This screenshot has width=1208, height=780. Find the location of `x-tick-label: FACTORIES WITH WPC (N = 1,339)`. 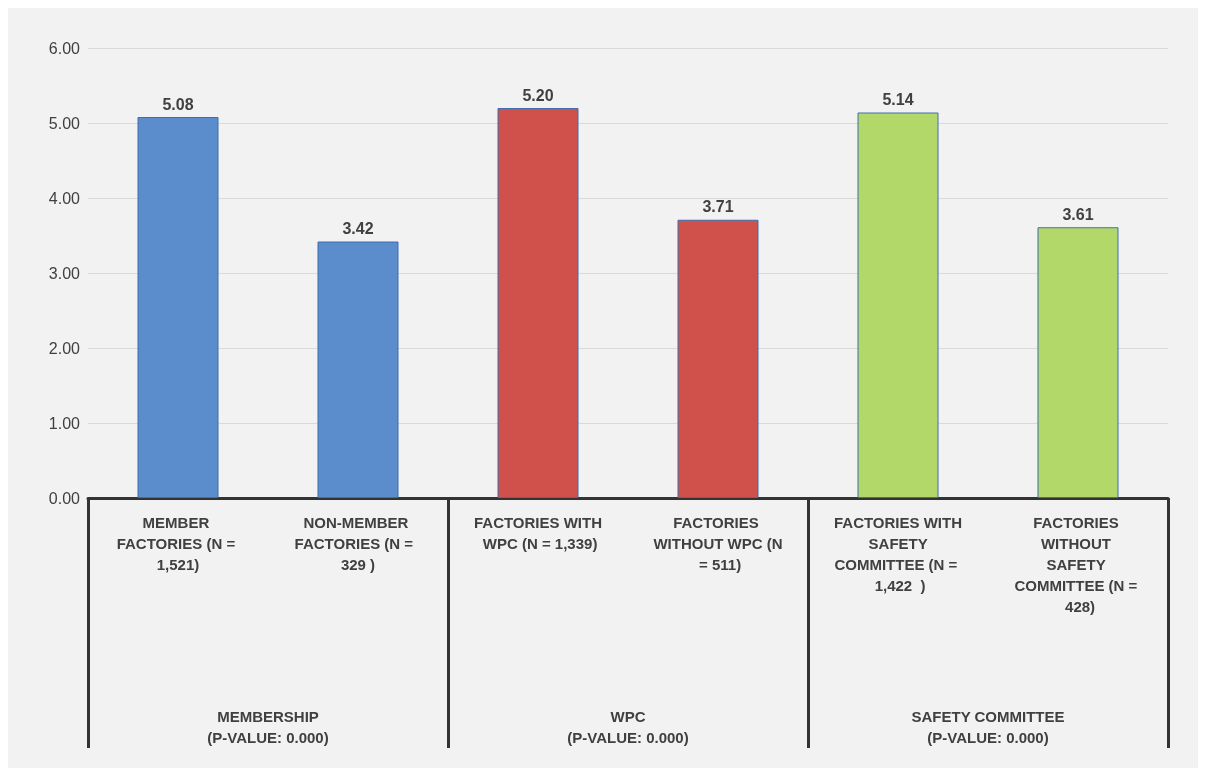

x-tick-label: FACTORIES WITH WPC (N = 1,339) is located at coordinates (538, 533).